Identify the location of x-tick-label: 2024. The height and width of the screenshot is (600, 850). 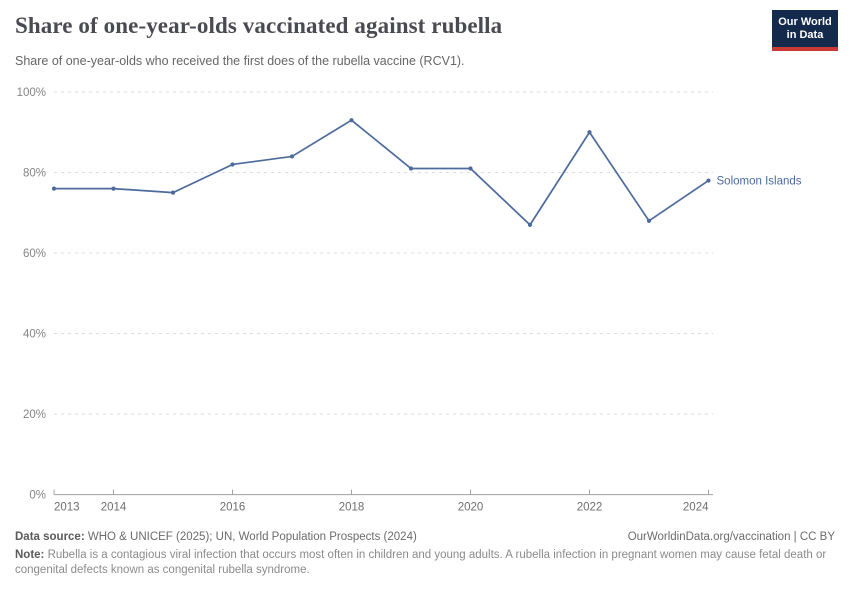
(696, 508).